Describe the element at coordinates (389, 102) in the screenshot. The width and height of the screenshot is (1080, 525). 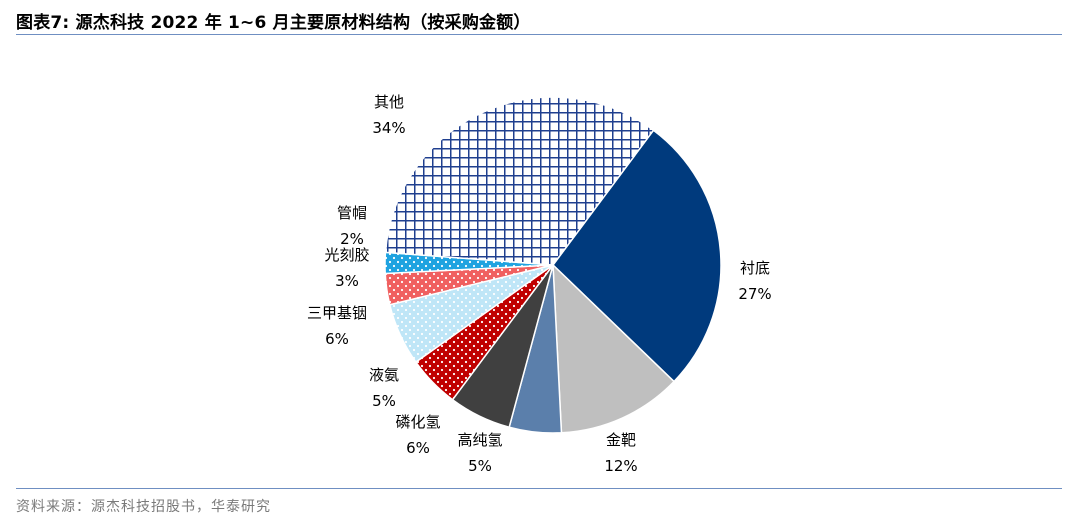
I see `slice-name-label: 其他` at that location.